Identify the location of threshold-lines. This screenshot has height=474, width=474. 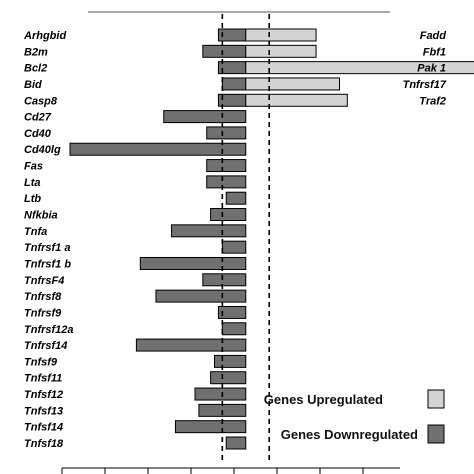
(246, 237).